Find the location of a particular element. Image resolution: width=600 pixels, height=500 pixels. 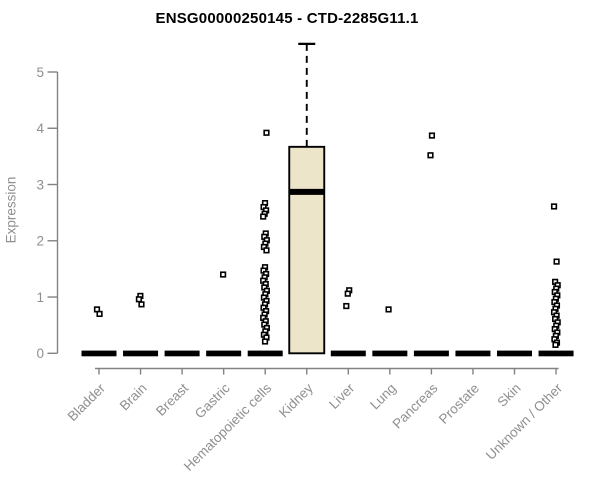

x-tick-label-liver: Liver is located at coordinates (342, 396).